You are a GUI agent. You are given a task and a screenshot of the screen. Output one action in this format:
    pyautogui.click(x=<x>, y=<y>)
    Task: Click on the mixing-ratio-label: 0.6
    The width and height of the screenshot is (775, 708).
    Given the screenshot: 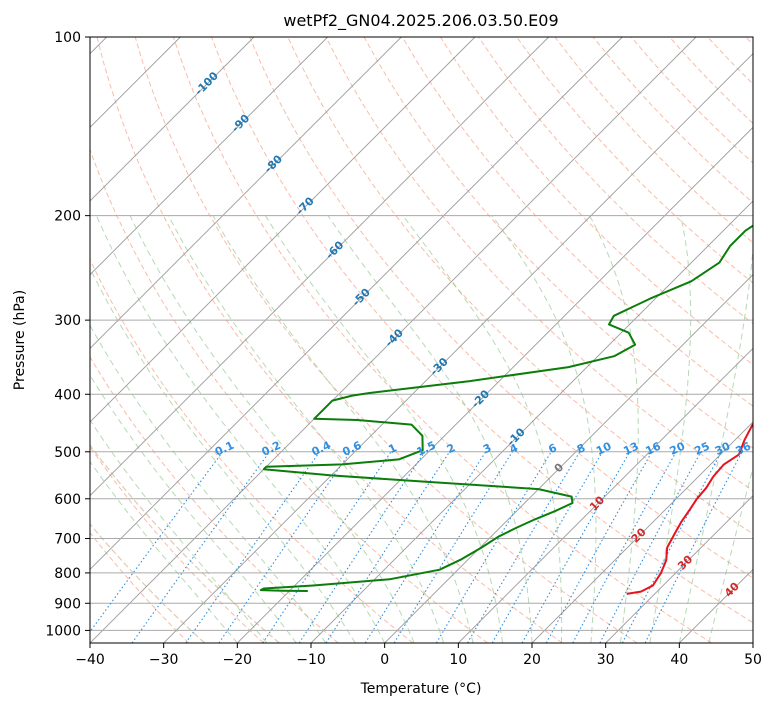 What is the action you would take?
    pyautogui.click(x=351, y=449)
    